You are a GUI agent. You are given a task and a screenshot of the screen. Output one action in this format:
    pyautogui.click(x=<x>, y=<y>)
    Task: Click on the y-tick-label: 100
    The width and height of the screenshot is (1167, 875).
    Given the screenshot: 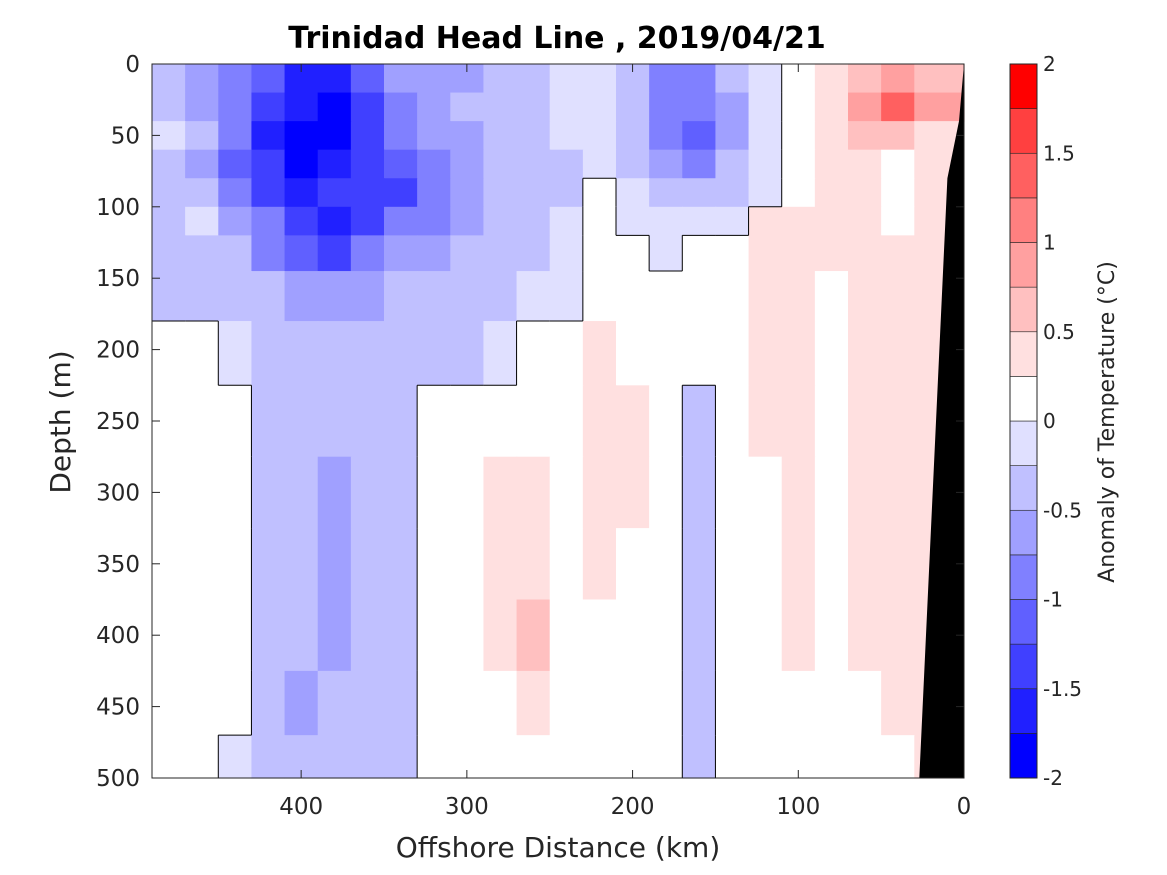 What is the action you would take?
    pyautogui.click(x=118, y=208)
    